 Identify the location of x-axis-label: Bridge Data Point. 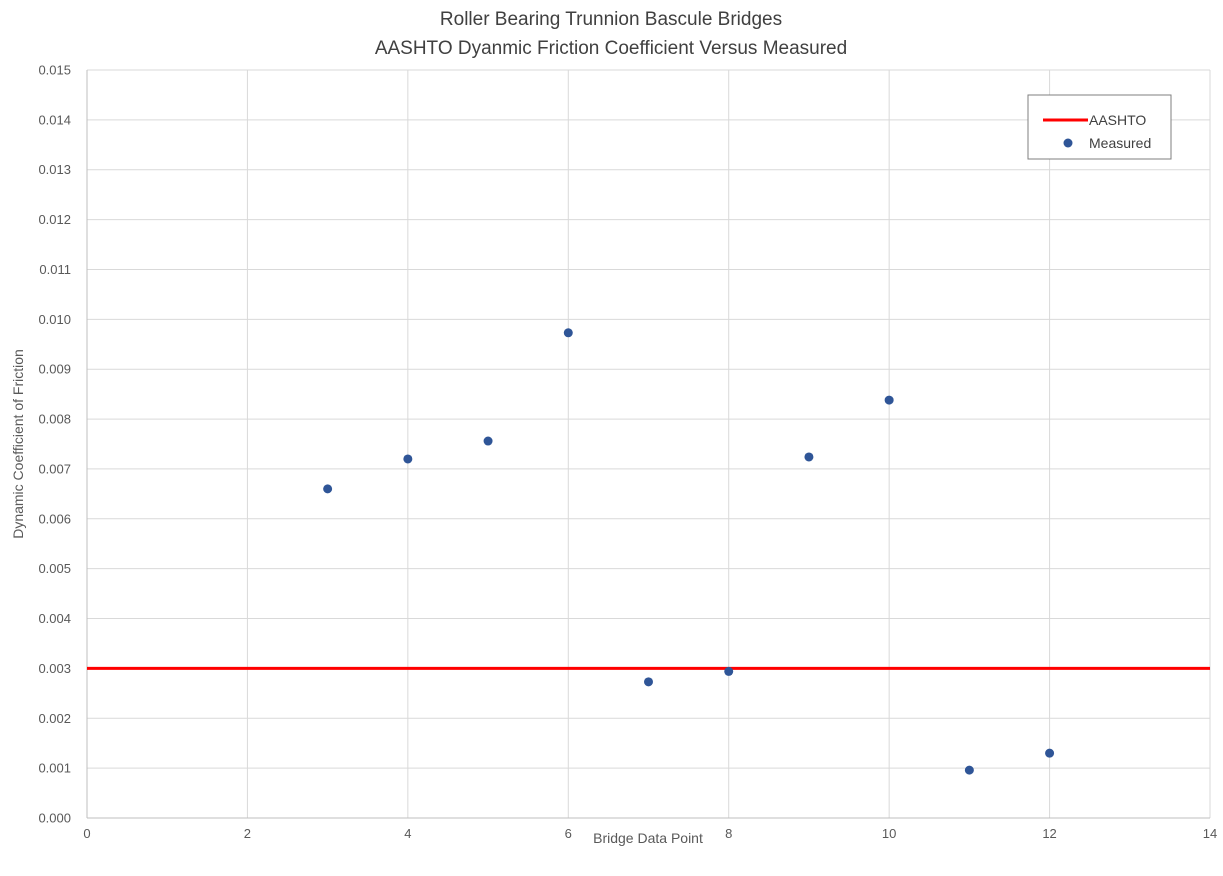
(648, 838).